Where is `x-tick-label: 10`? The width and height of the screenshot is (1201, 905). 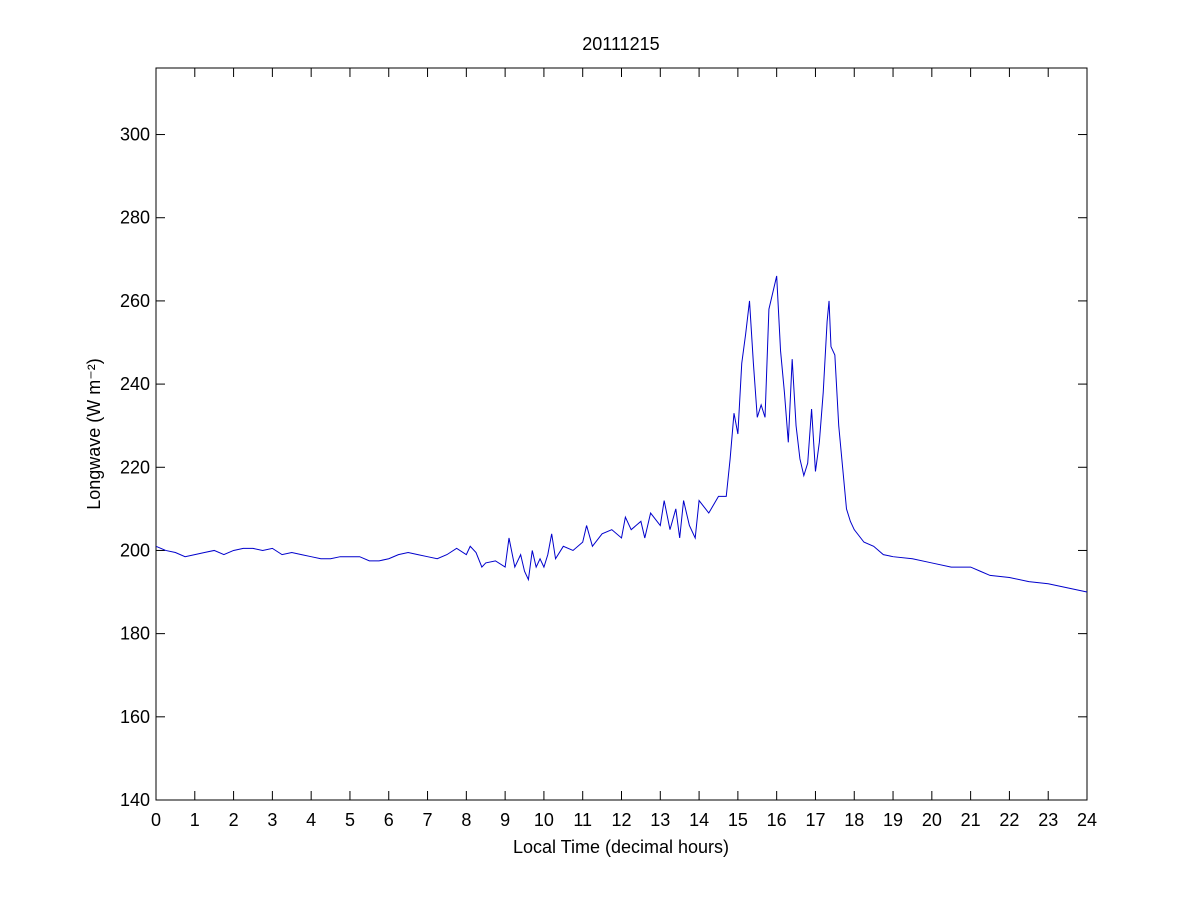
x-tick-label: 10 is located at coordinates (544, 820).